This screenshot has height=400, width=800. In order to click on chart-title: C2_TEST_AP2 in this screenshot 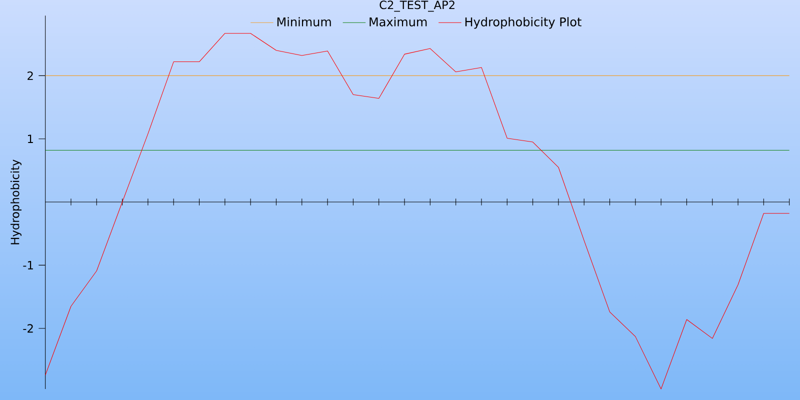, I will do `click(417, 6)`.